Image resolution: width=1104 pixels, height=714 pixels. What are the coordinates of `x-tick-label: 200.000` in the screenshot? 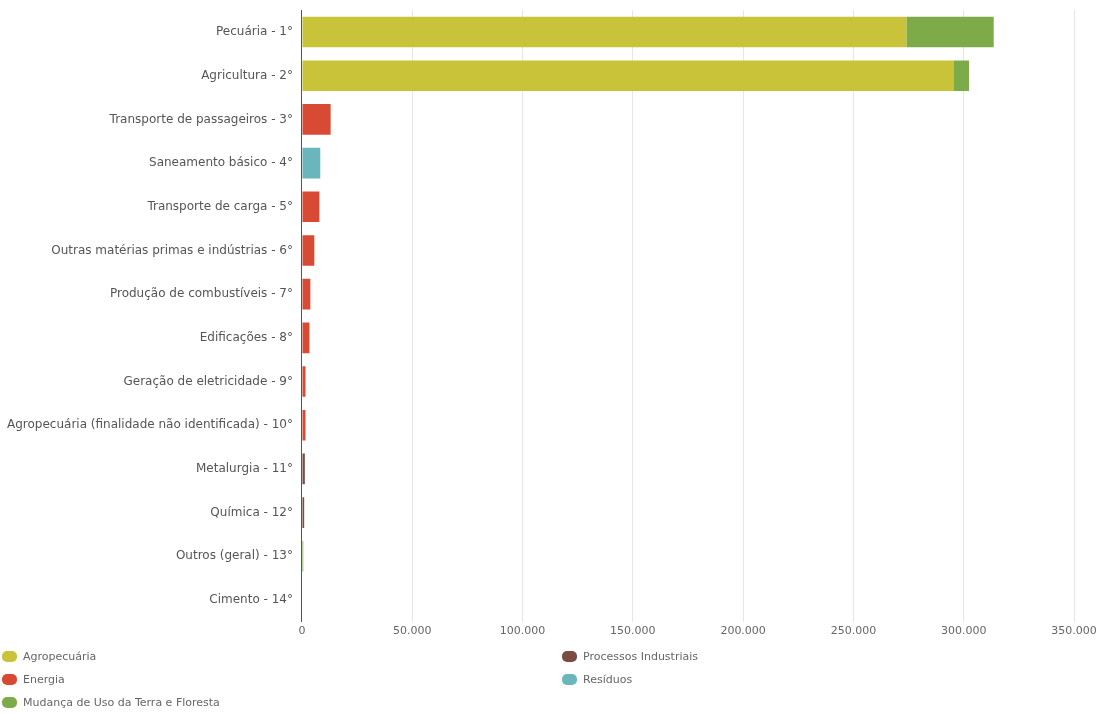 It's located at (743, 631).